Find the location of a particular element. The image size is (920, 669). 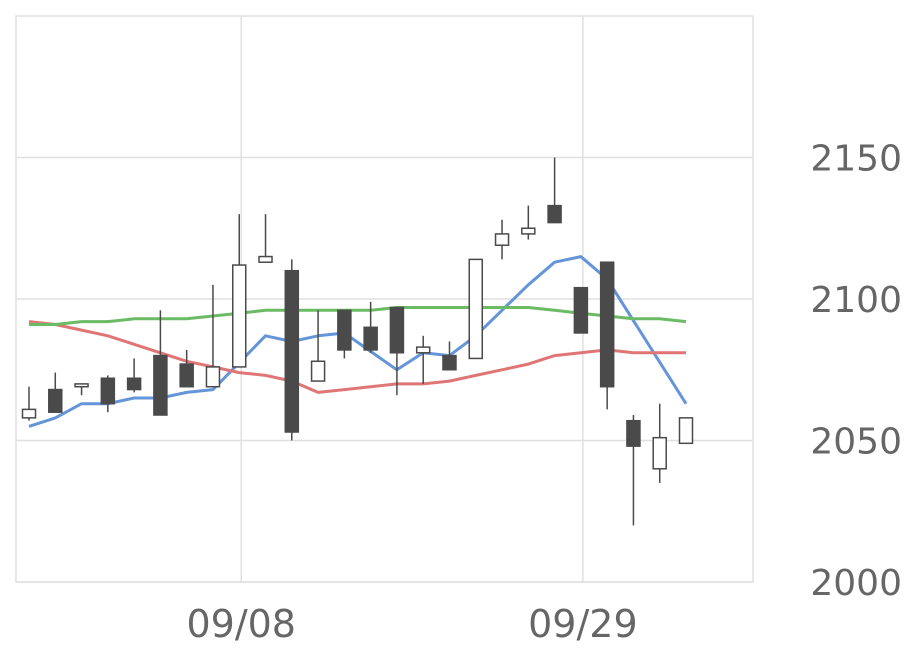

y-tick-label: 2150 is located at coordinates (856, 159).